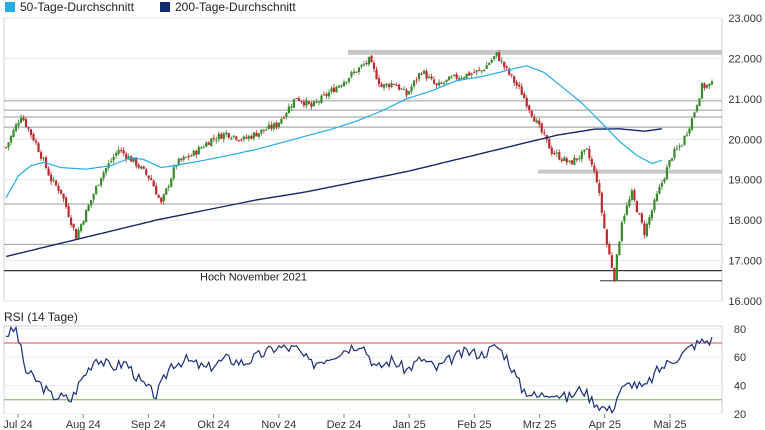  What do you see at coordinates (745, 59) in the screenshot?
I see `price-y-tick-label: 22.000` at bounding box center [745, 59].